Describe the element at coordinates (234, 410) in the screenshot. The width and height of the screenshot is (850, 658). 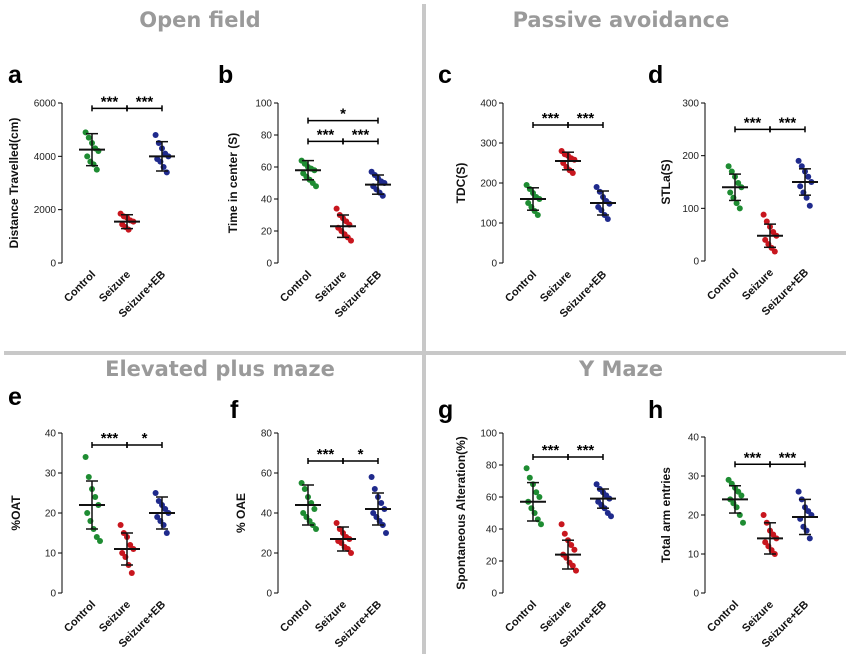
I see `panel-letter: f` at that location.